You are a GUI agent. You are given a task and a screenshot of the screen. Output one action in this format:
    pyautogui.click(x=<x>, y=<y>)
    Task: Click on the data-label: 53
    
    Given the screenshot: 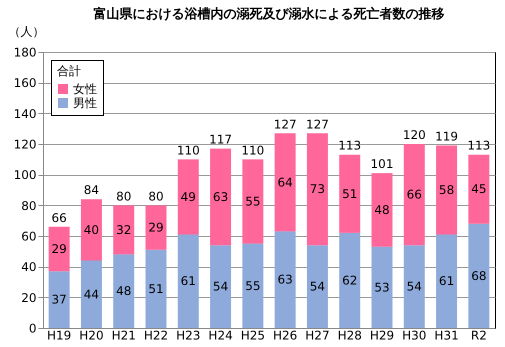 What is the action you would take?
    pyautogui.click(x=382, y=287)
    